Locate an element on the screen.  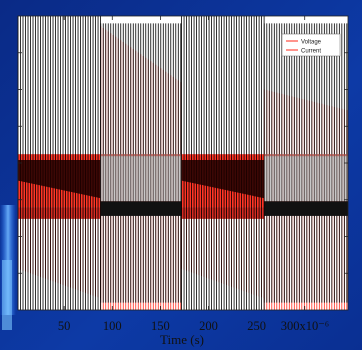
x-tick-label-2: 150 is located at coordinates (160, 326).